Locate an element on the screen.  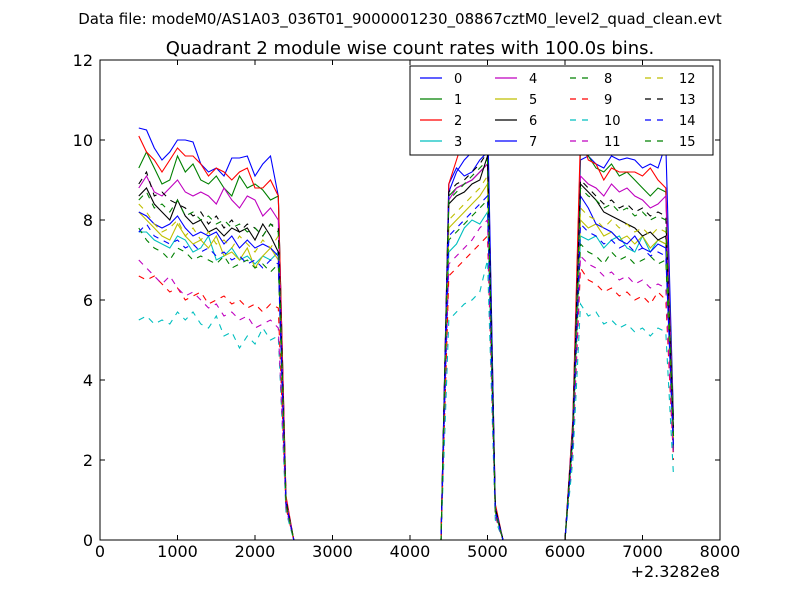
legend-label-14: 14 is located at coordinates (687, 121).